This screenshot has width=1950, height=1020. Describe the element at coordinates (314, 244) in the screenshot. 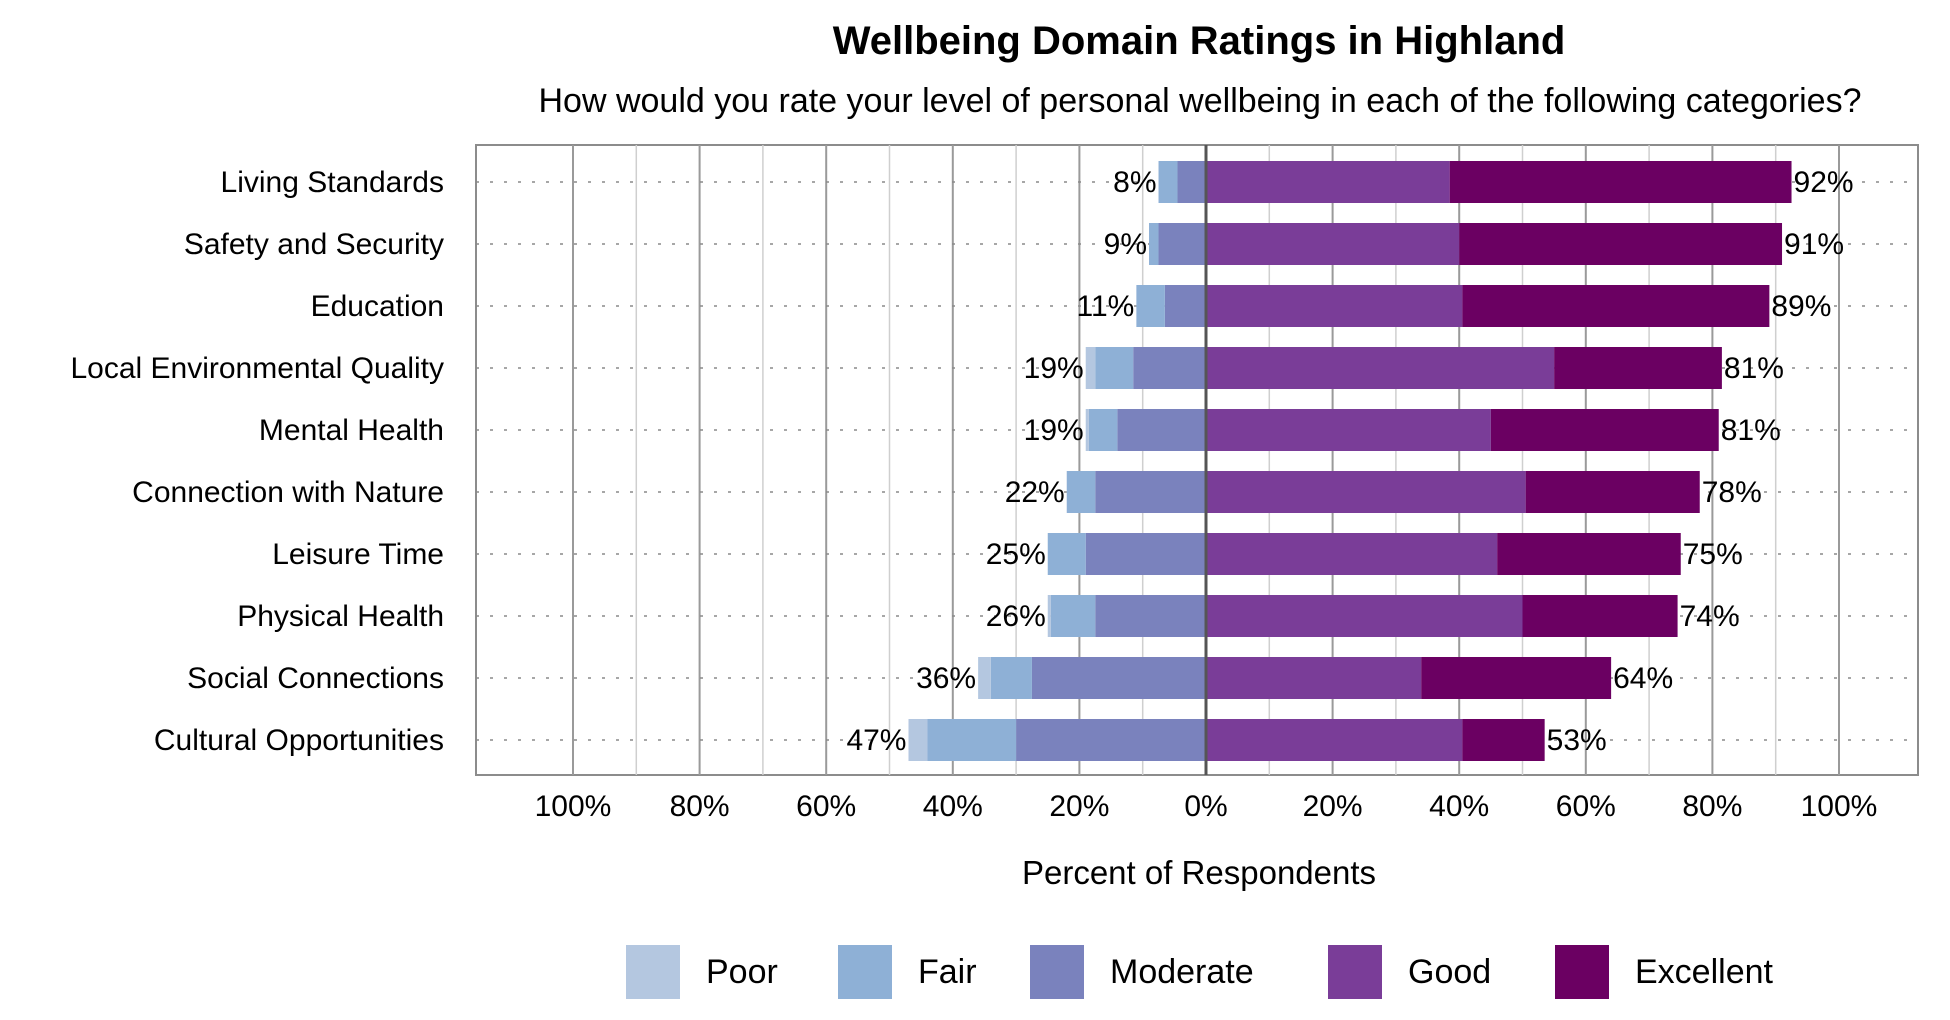

I see `category-label: Safety and Security` at that location.